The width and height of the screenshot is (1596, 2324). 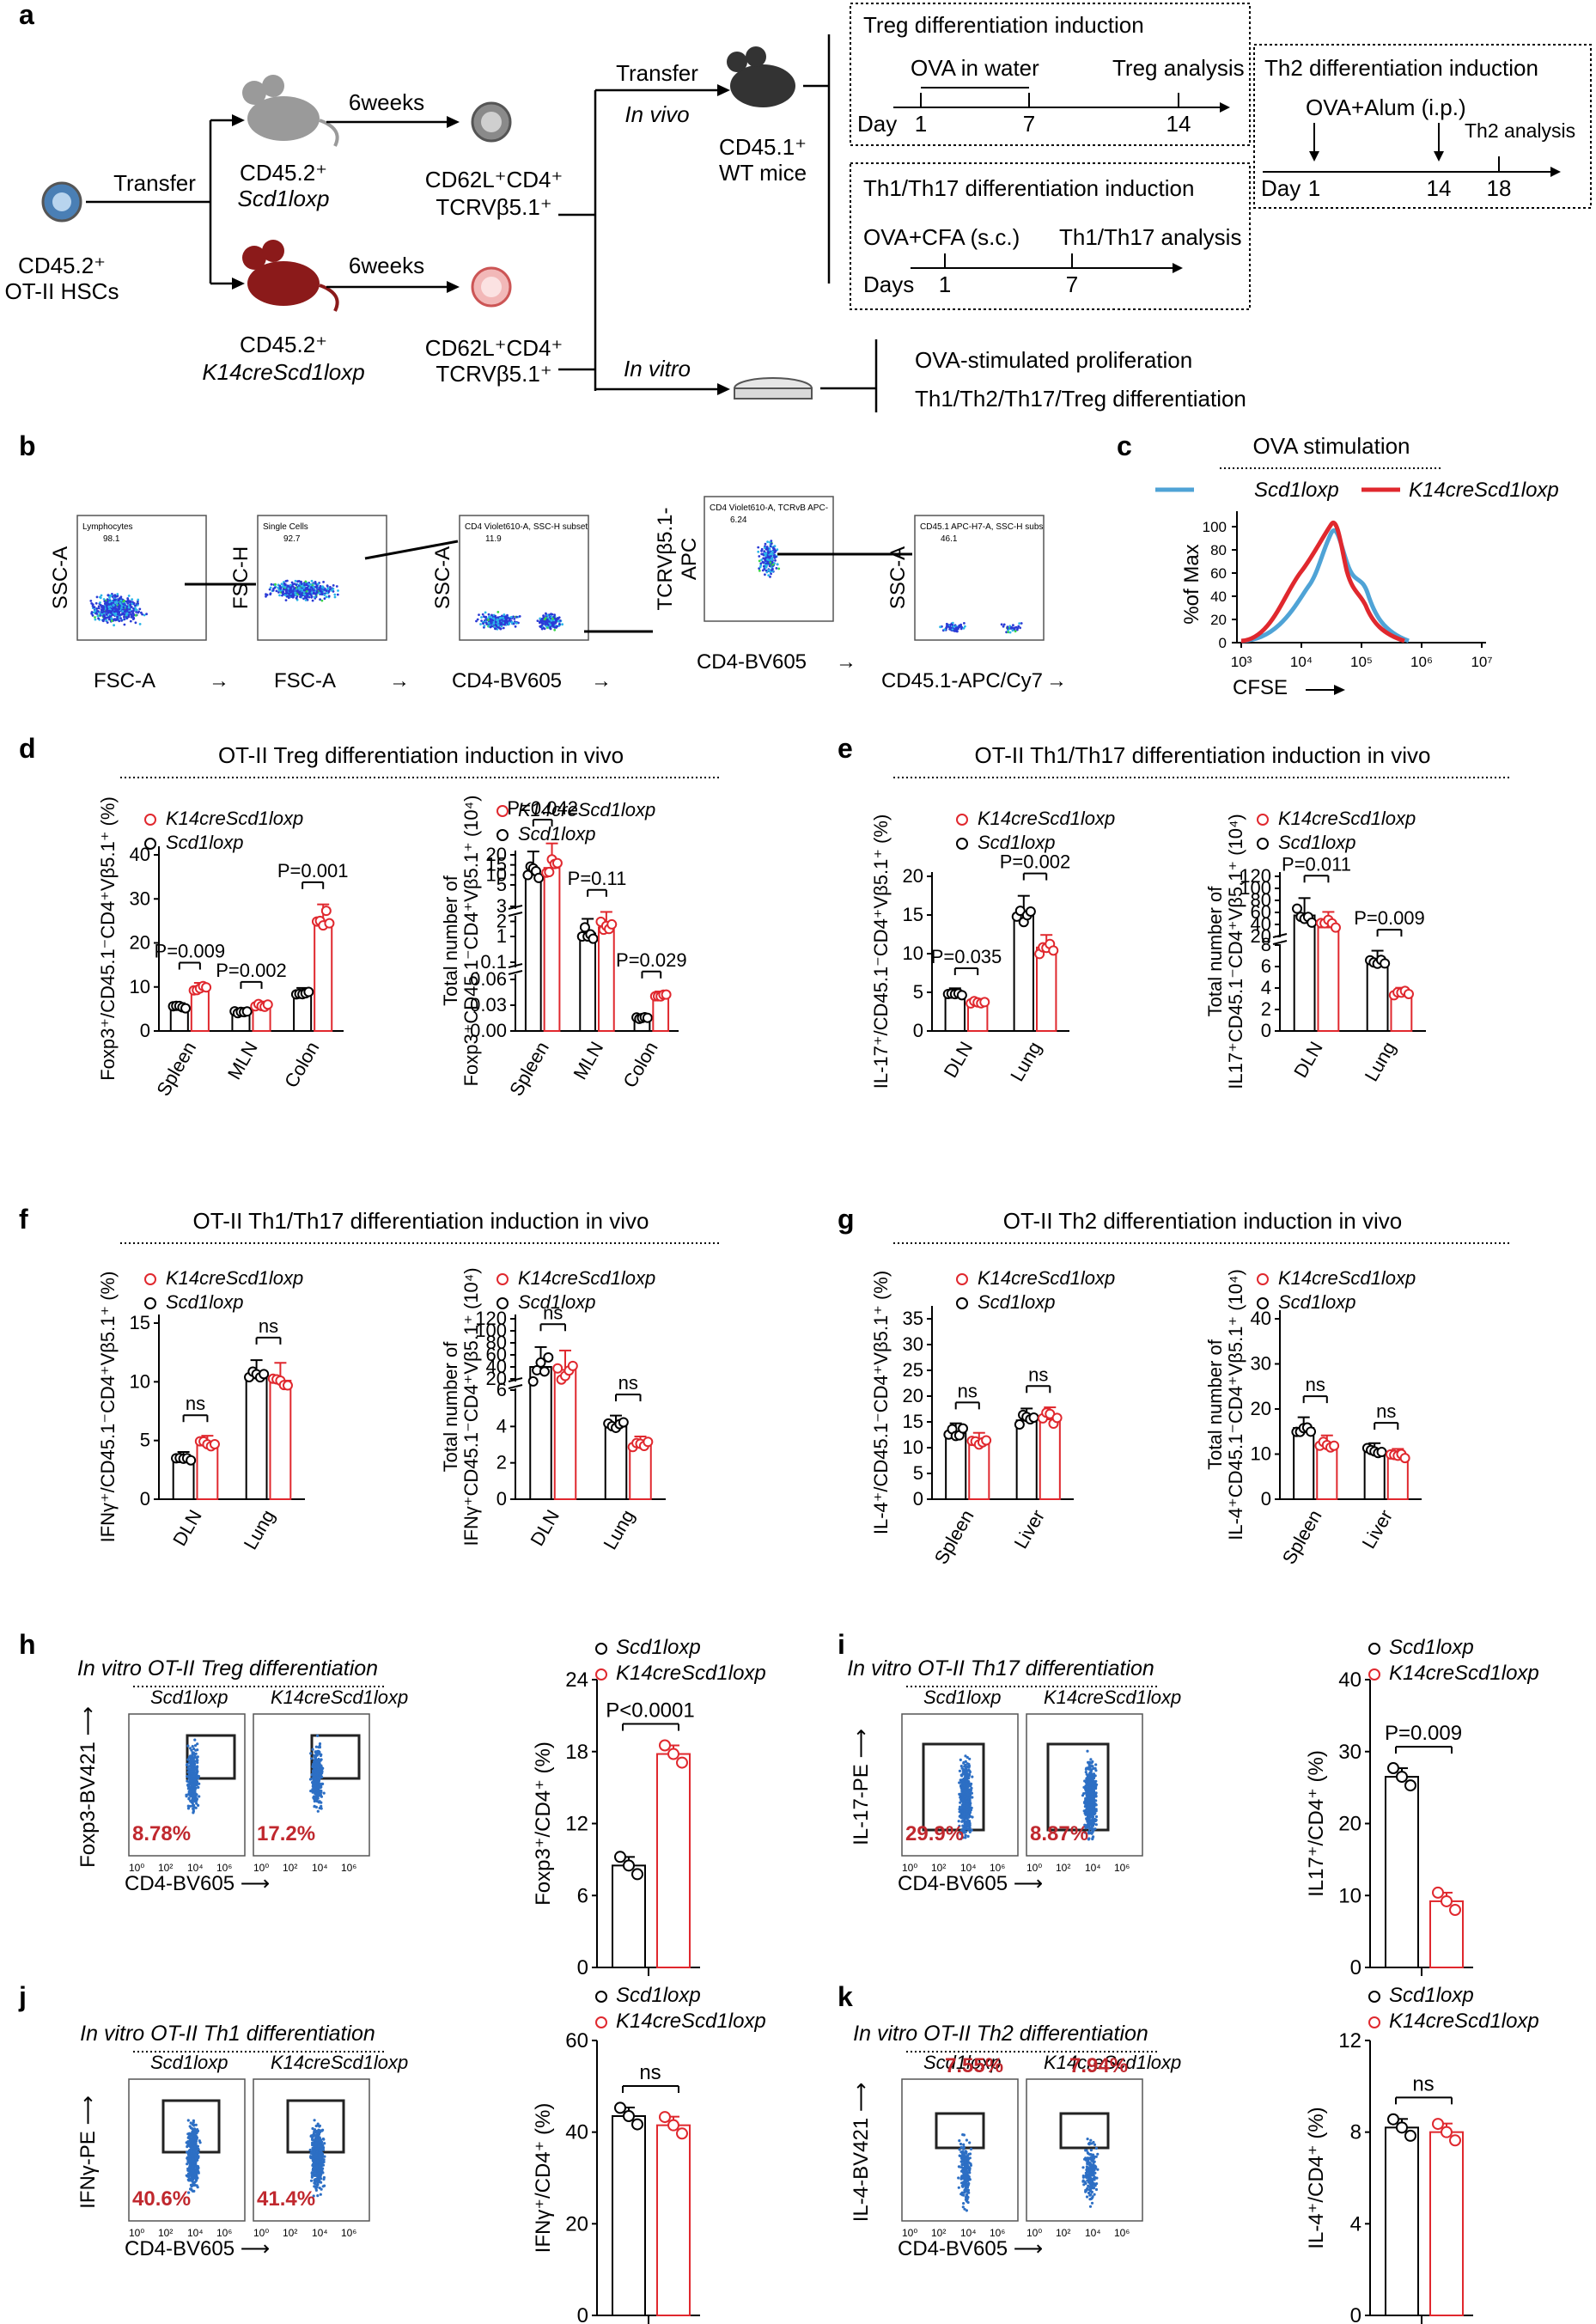 I want to click on th1-tick-7: 7, so click(x=1072, y=284).